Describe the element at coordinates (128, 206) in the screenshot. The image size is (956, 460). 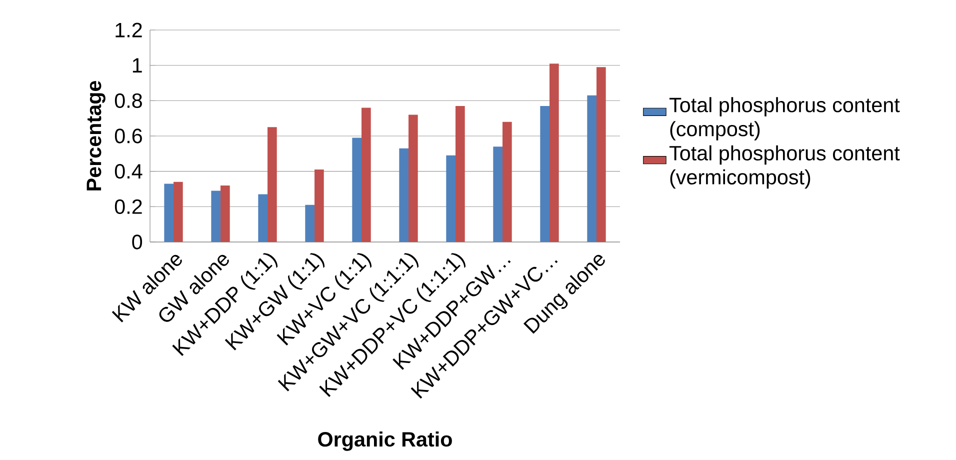
I see `y-tick-label: 0.2` at that location.